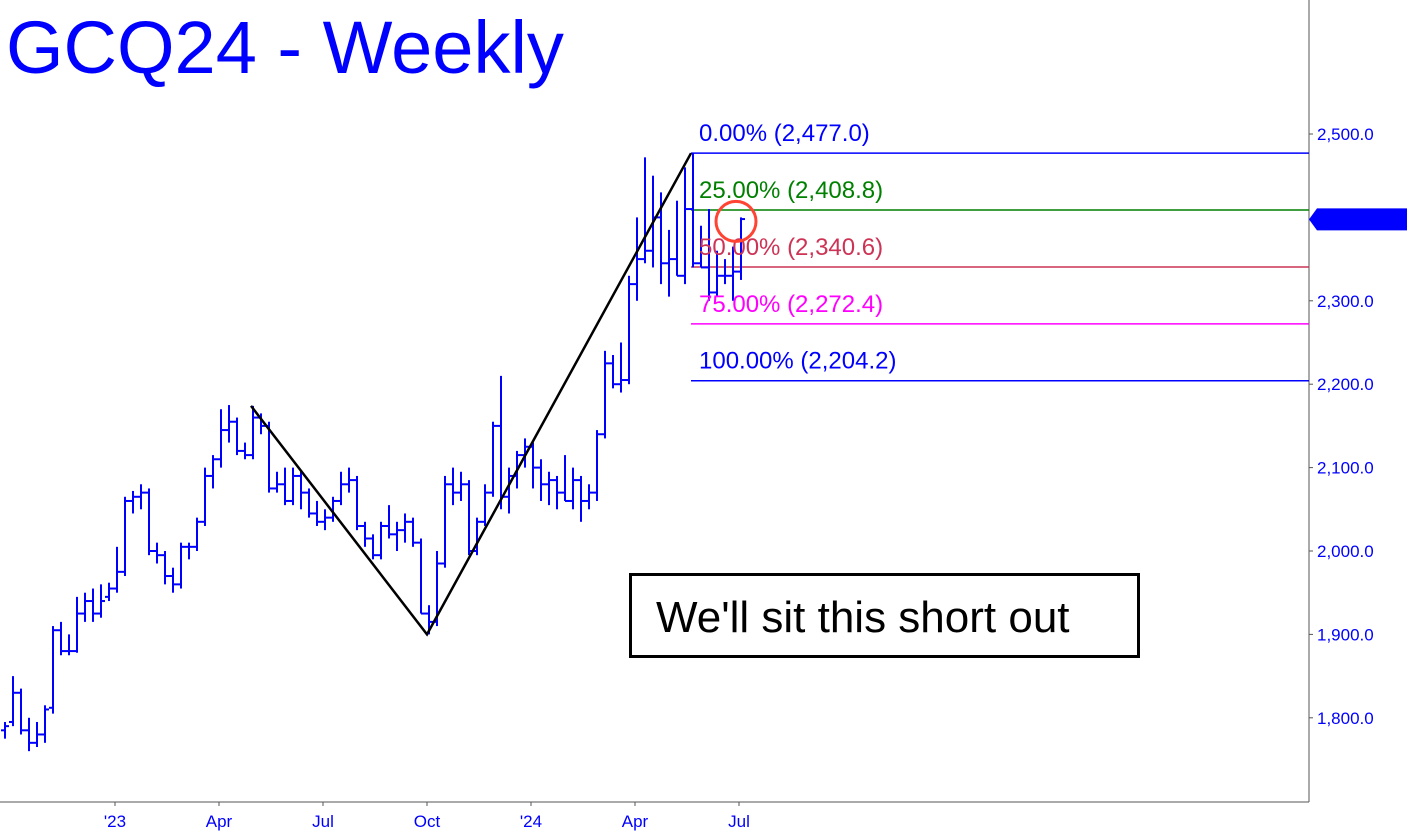 Image resolution: width=1410 pixels, height=835 pixels. What do you see at coordinates (531, 821) in the screenshot?
I see `x-tick-label: '24` at bounding box center [531, 821].